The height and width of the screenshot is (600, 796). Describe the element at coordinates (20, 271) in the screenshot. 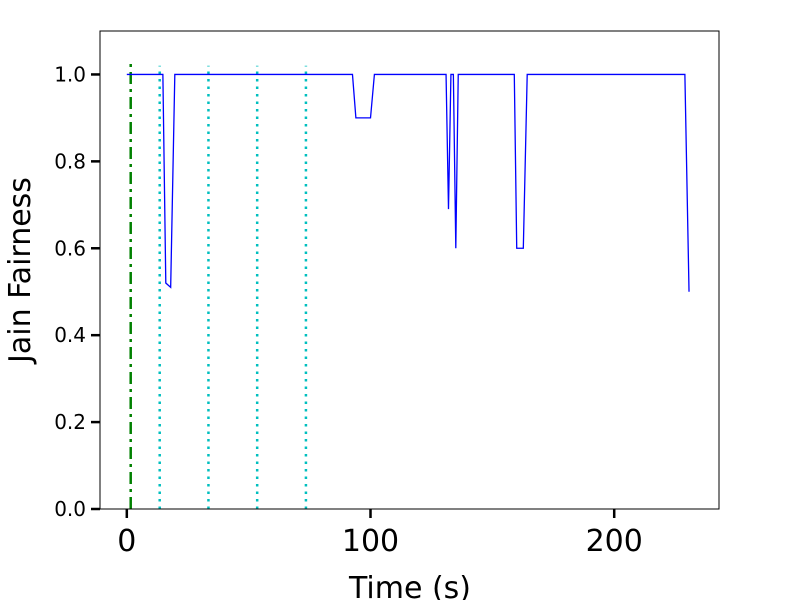

I see `y-axis-label: Jain Fairness` at that location.